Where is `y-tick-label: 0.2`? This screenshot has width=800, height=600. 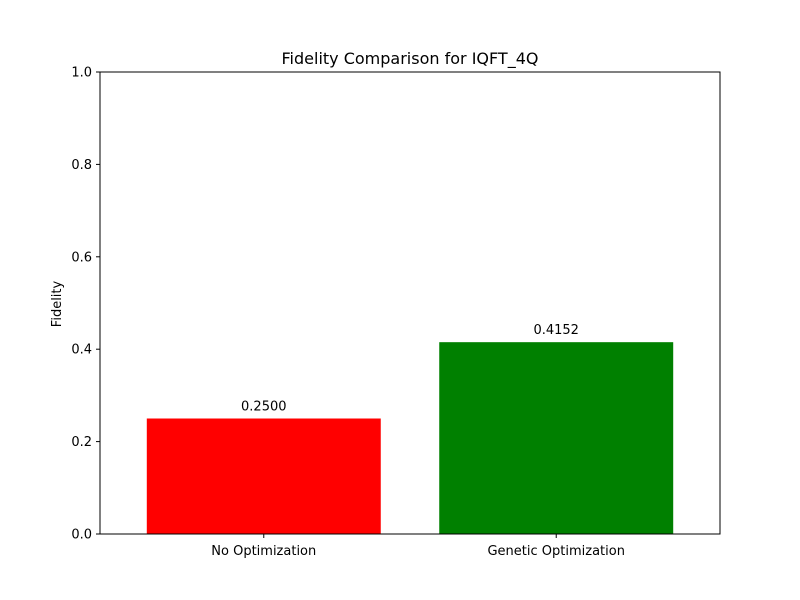 y-tick-label: 0.2 is located at coordinates (81, 442).